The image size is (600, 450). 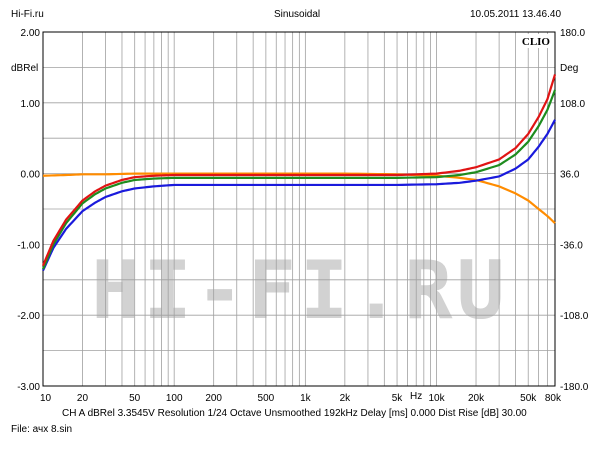 I want to click on y2-tick-label: -36.0, so click(x=571, y=245).